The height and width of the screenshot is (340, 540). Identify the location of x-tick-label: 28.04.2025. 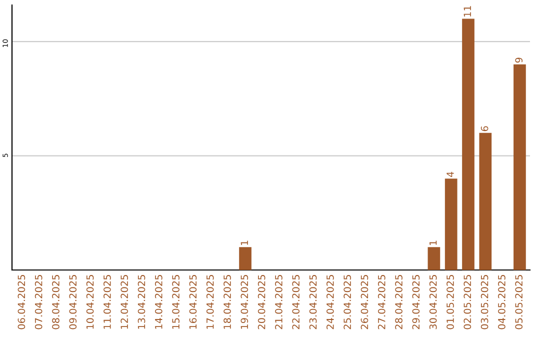
(398, 302).